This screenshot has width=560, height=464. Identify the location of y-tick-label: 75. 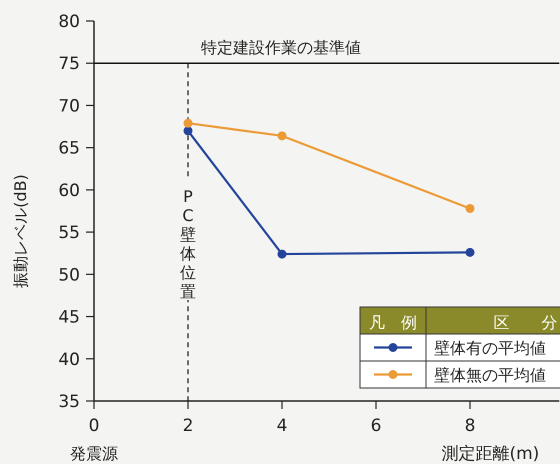
(69, 64).